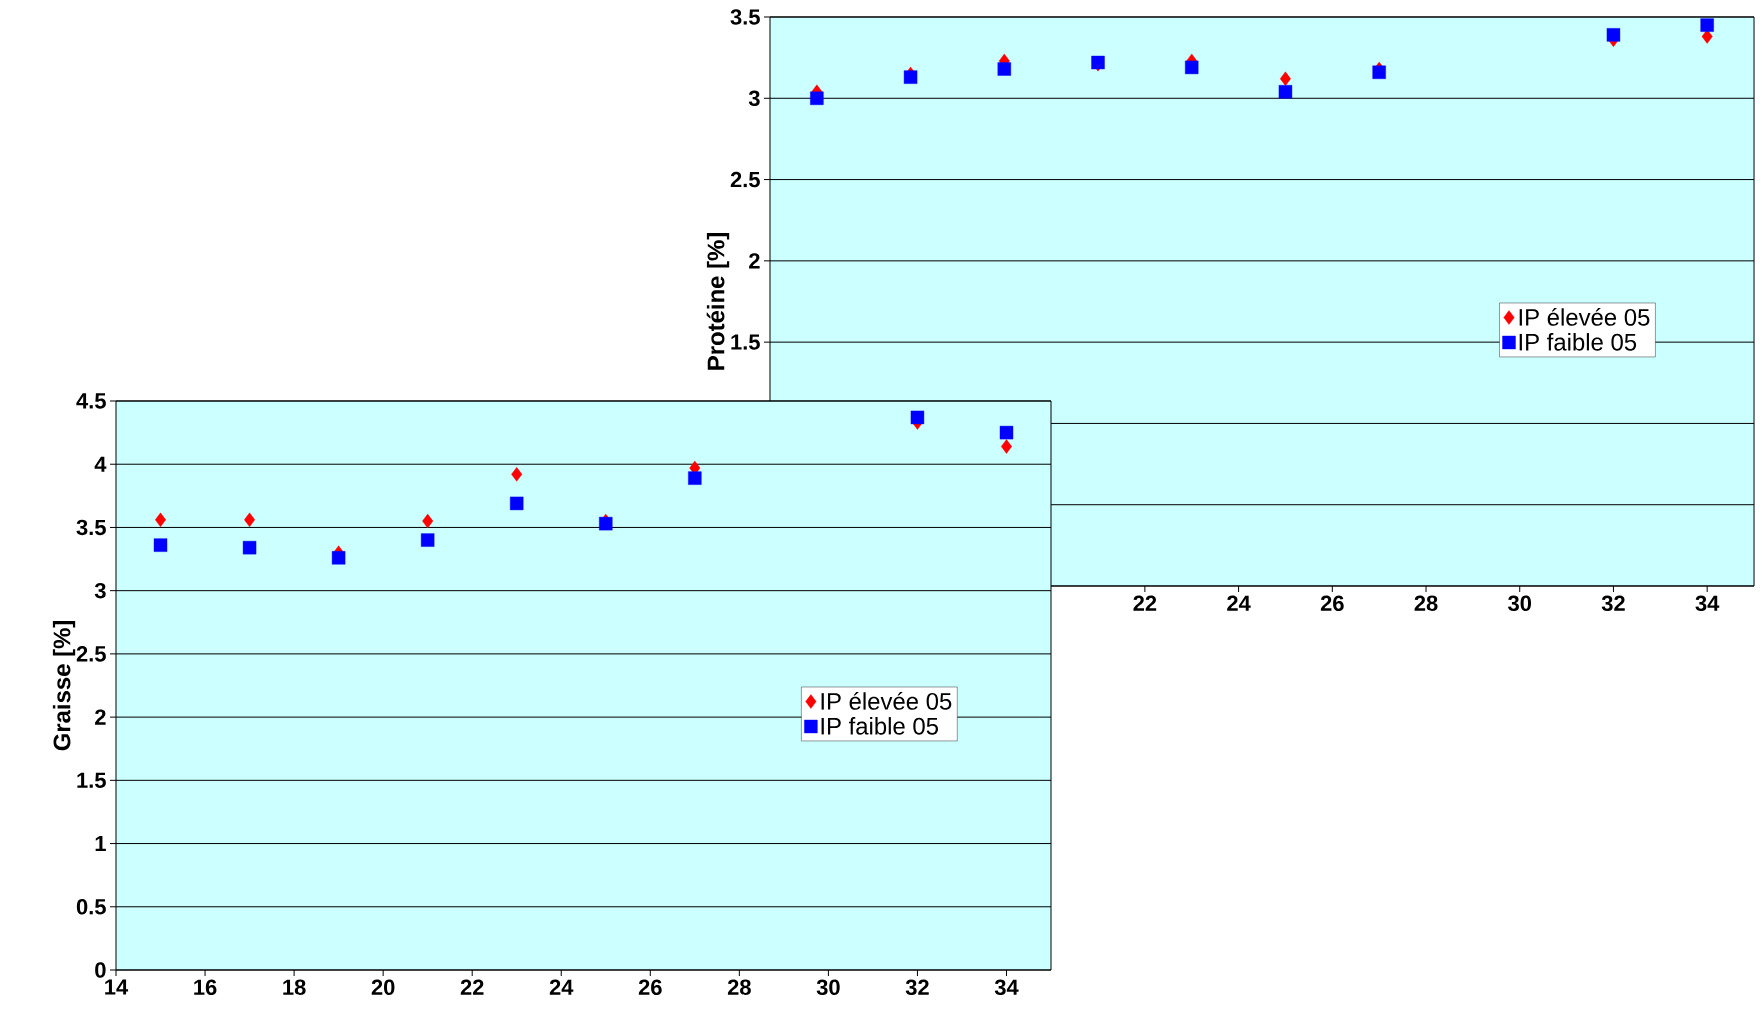 The height and width of the screenshot is (1027, 1763). I want to click on y-tick-label: 0, so click(100, 970).